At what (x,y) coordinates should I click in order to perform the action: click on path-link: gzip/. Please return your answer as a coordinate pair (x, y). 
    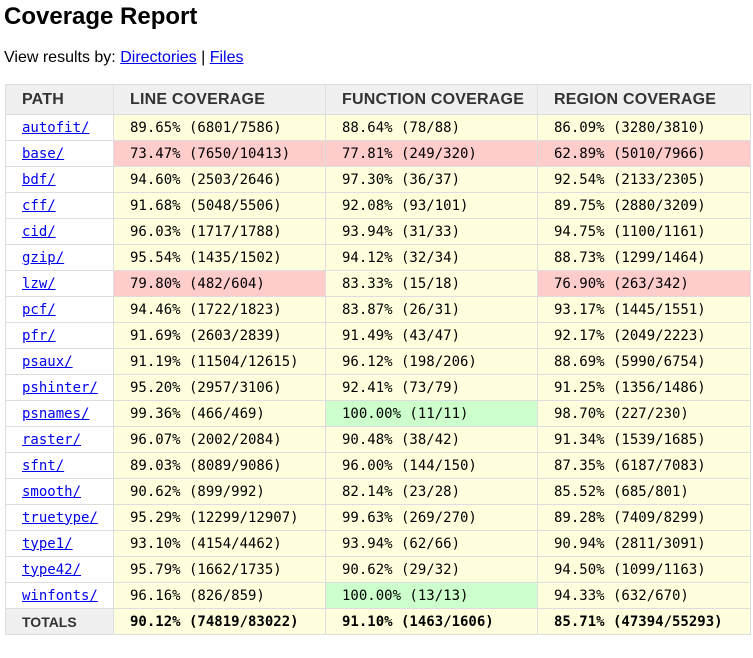
    Looking at the image, I should click on (43, 257).